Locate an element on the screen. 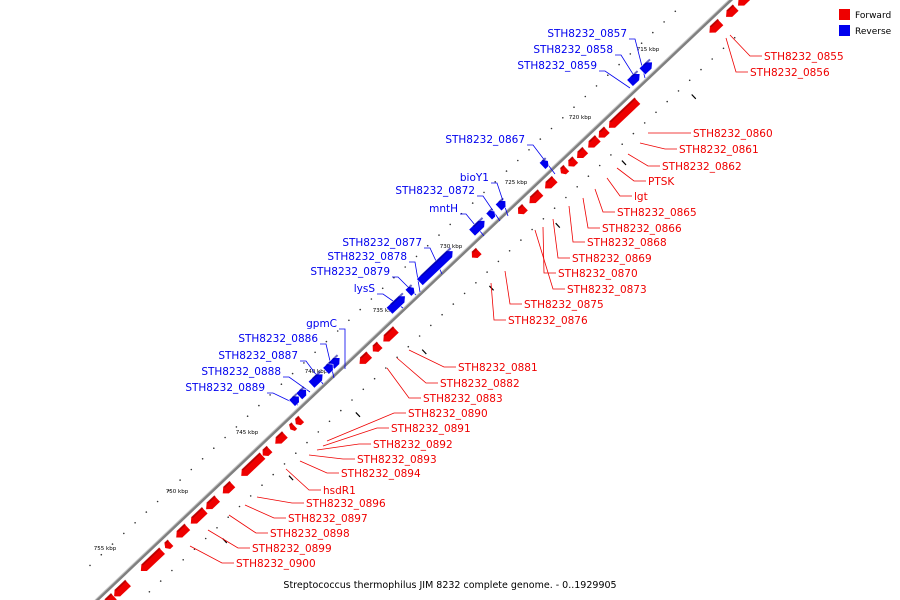  connector-gpmc is located at coordinates (342, 348).